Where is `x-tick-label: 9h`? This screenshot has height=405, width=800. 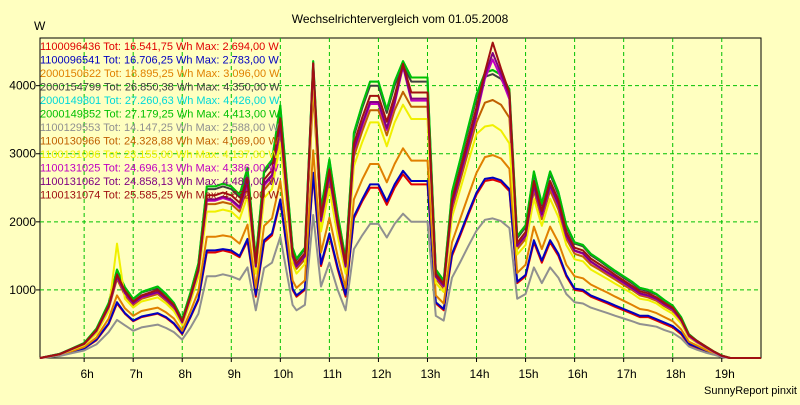
x-tick-label: 9h is located at coordinates (234, 374).